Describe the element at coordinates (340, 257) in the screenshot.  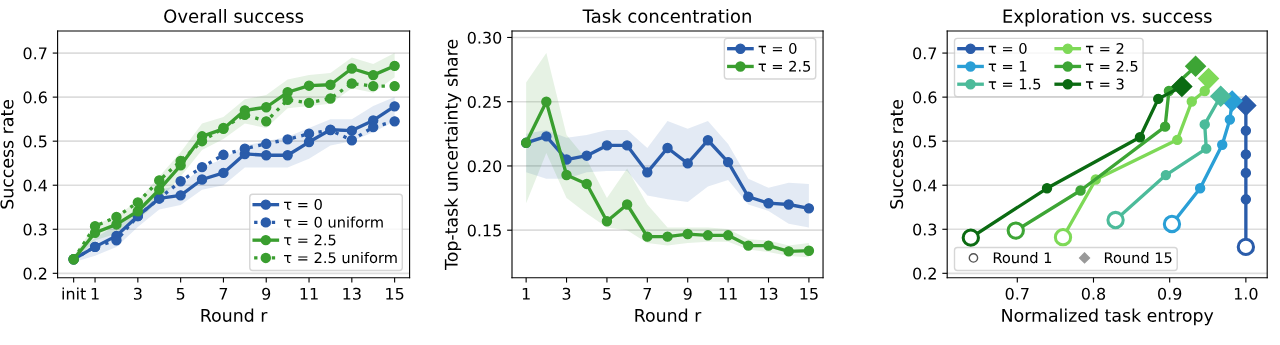
I see `legend-label: τ = 2.5 uniform` at that location.